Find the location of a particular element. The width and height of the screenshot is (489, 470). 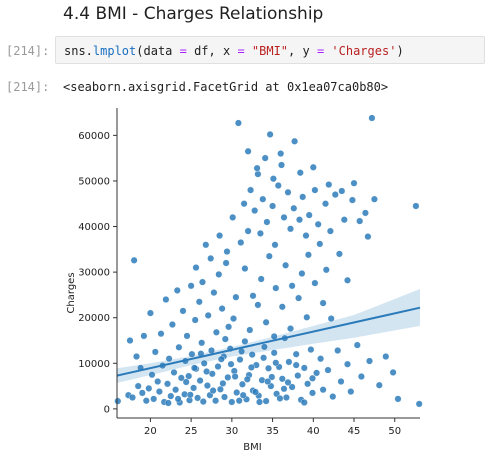

y-axis-label: Charges is located at coordinates (71, 292).